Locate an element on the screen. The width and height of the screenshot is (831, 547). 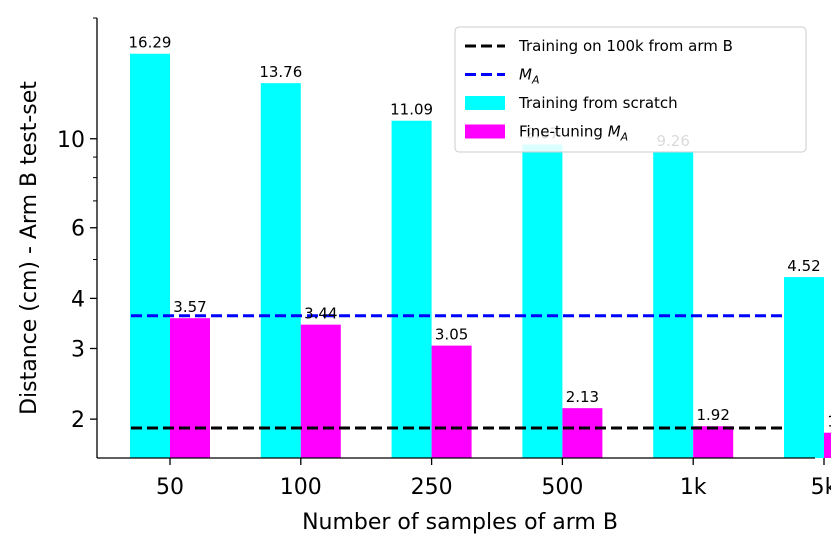
data-label: 1.85 is located at coordinates (829, 422).